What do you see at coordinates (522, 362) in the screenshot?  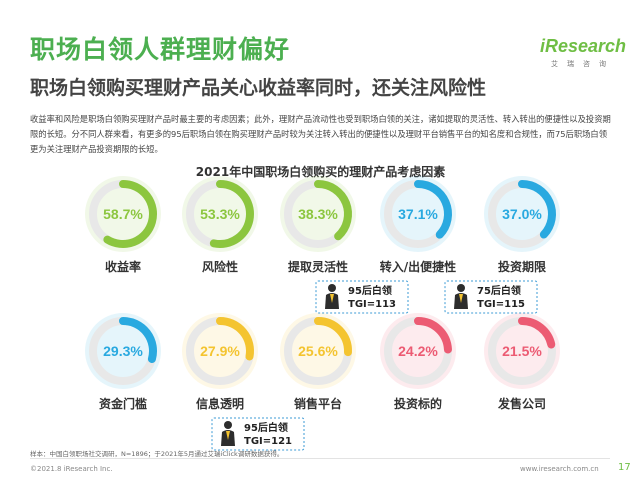 I see `donut-item: 21.5% 发售公司` at bounding box center [522, 362].